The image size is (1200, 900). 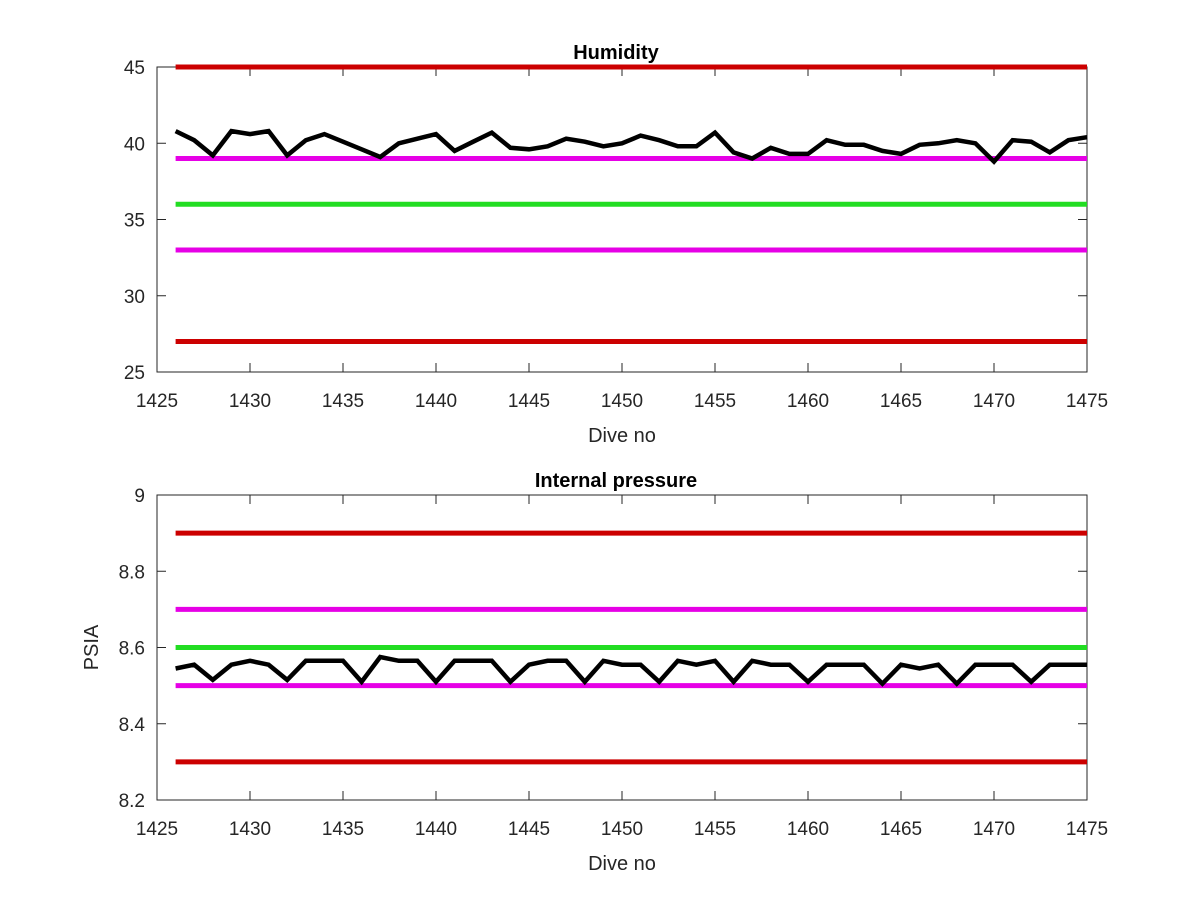 What do you see at coordinates (616, 481) in the screenshot?
I see `chart-title: Internal pressure` at bounding box center [616, 481].